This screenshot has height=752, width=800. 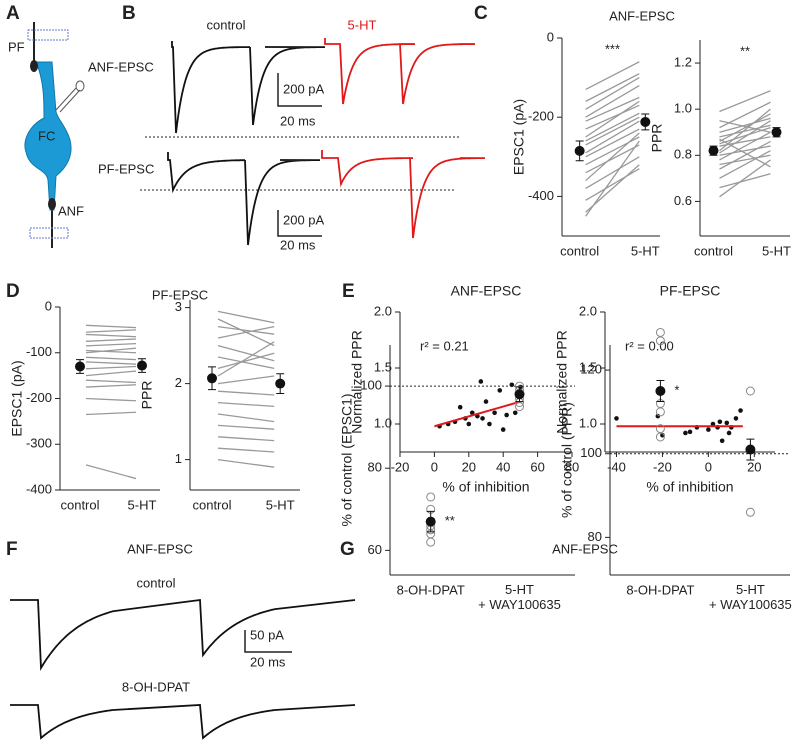 What do you see at coordinates (676, 389) in the screenshot?
I see `significance: *` at bounding box center [676, 389].